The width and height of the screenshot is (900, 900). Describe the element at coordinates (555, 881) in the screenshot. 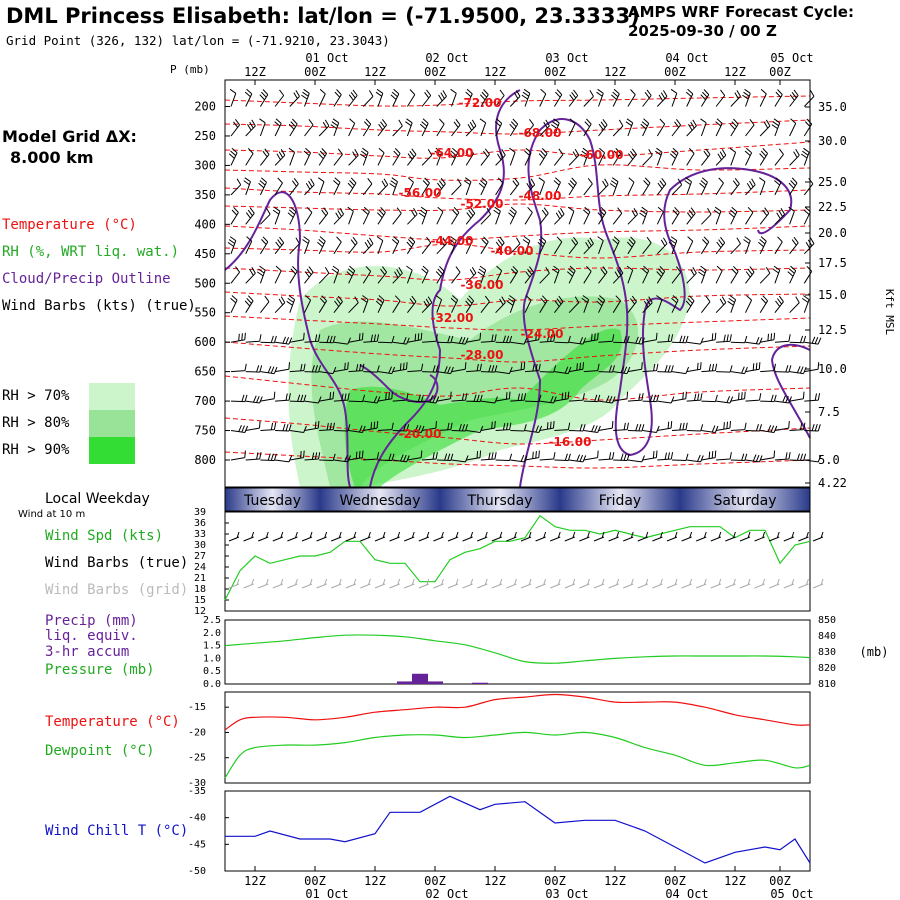

I see `bottom-time-tick-label: 00Z` at that location.